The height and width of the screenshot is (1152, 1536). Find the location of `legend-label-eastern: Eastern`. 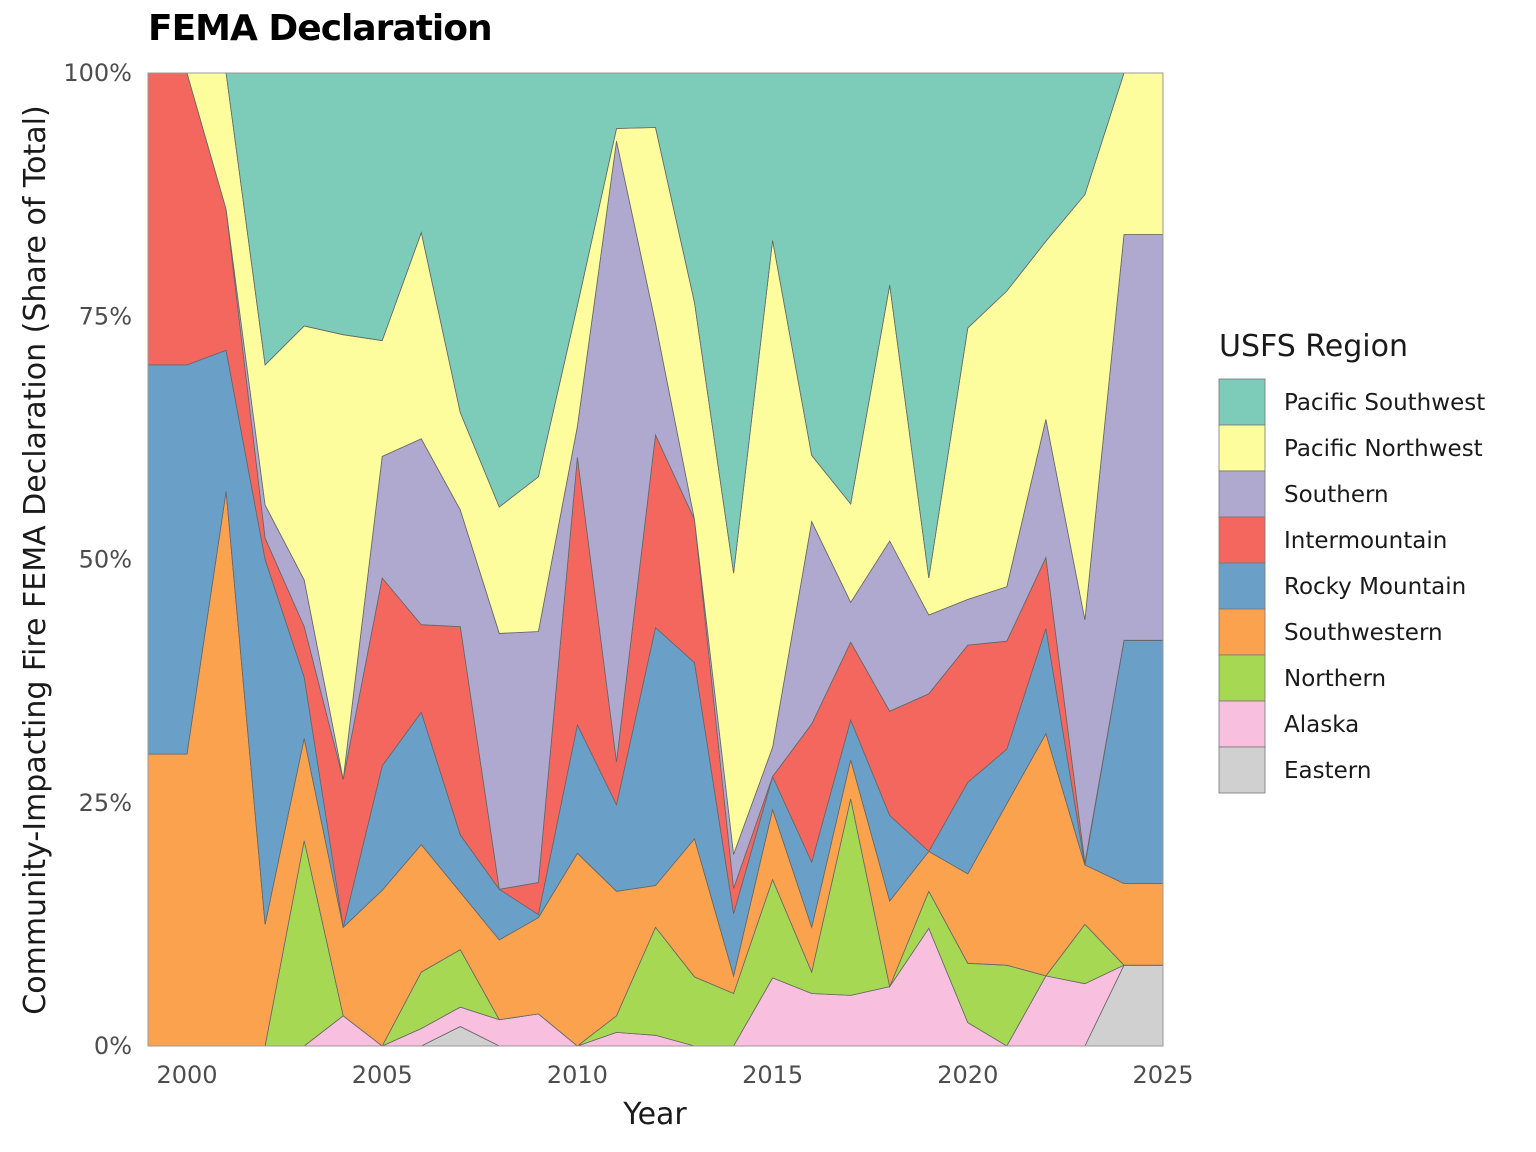

legend-label-eastern: Eastern is located at coordinates (1327, 771).